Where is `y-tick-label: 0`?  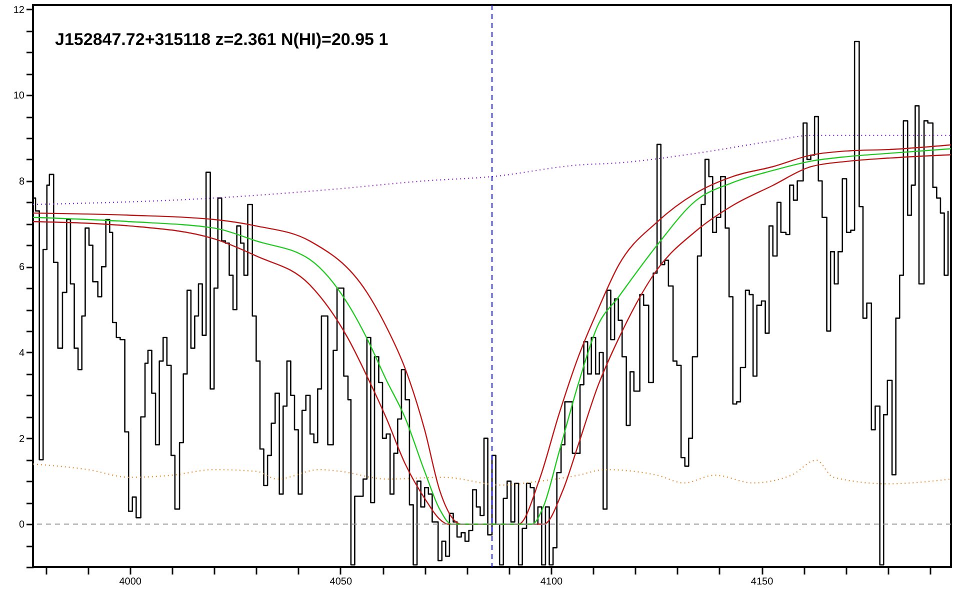
y-tick-label: 0 is located at coordinates (21, 525).